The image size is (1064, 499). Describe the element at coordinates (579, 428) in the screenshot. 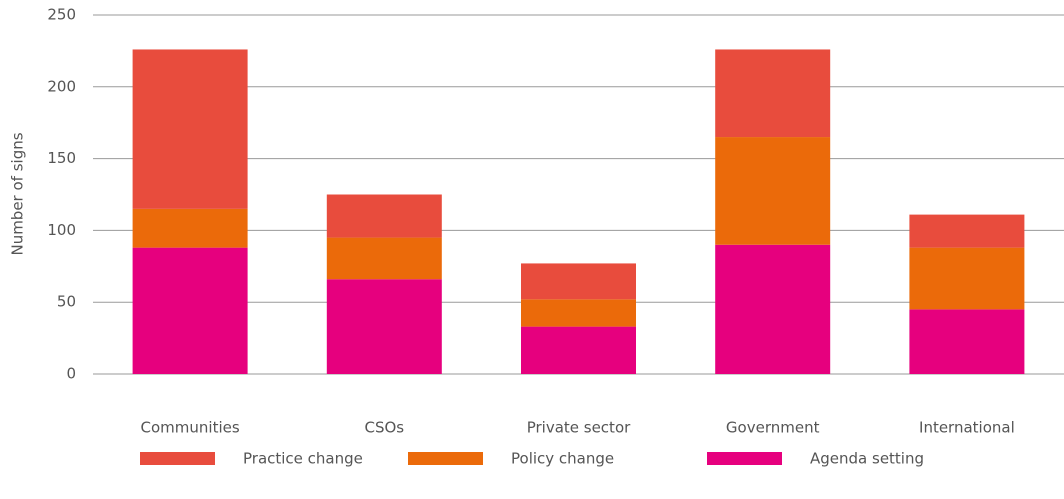

I see `x-tick-label: Private sector` at that location.